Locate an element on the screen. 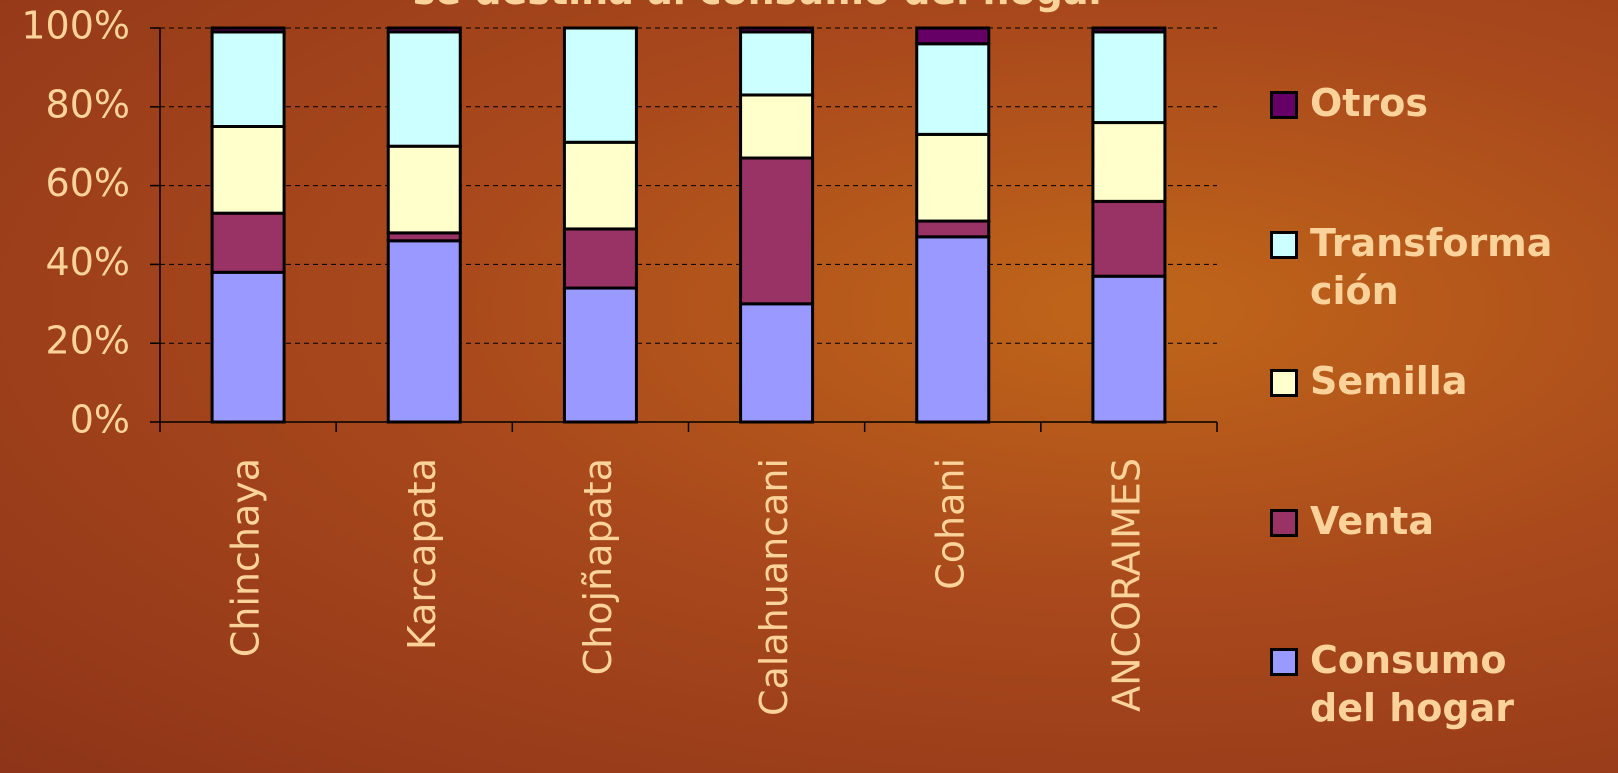  y-tick-label: 80% is located at coordinates (88, 104).